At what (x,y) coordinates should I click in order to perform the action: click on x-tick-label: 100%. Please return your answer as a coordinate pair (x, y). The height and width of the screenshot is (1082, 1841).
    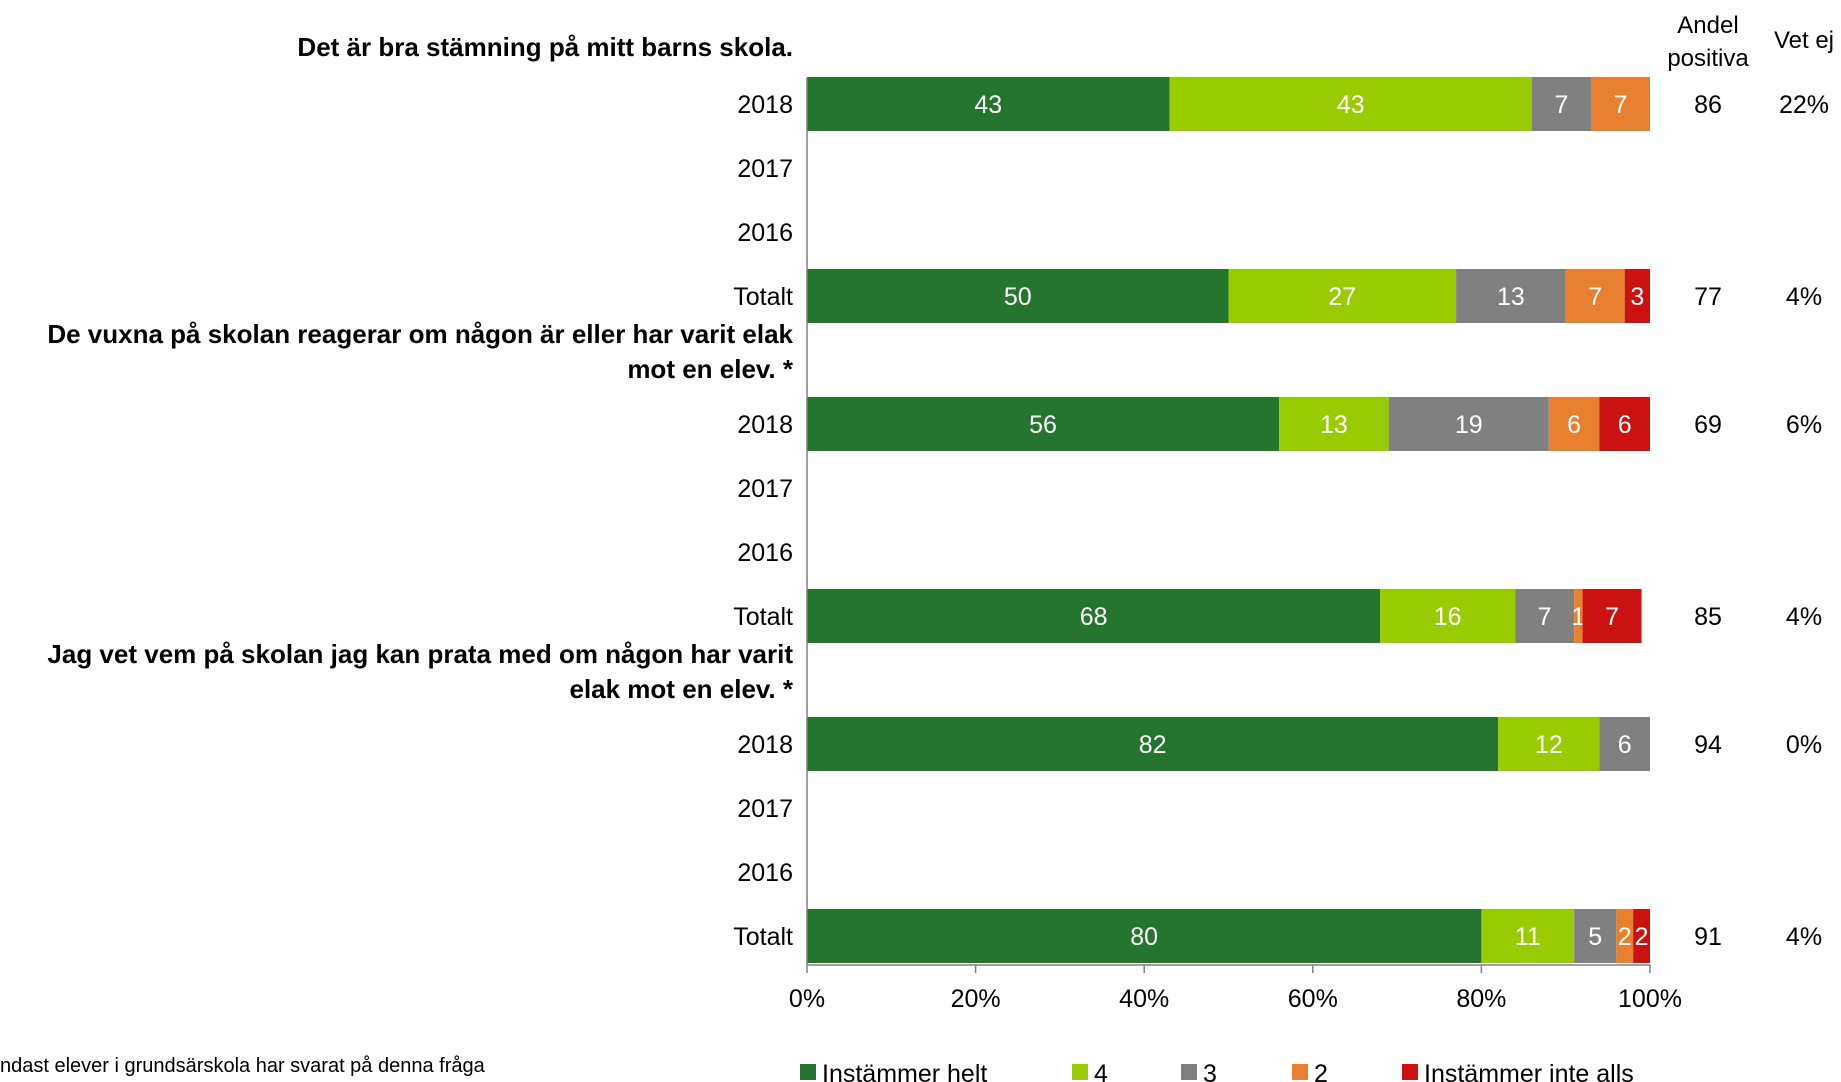
    Looking at the image, I should click on (1650, 999).